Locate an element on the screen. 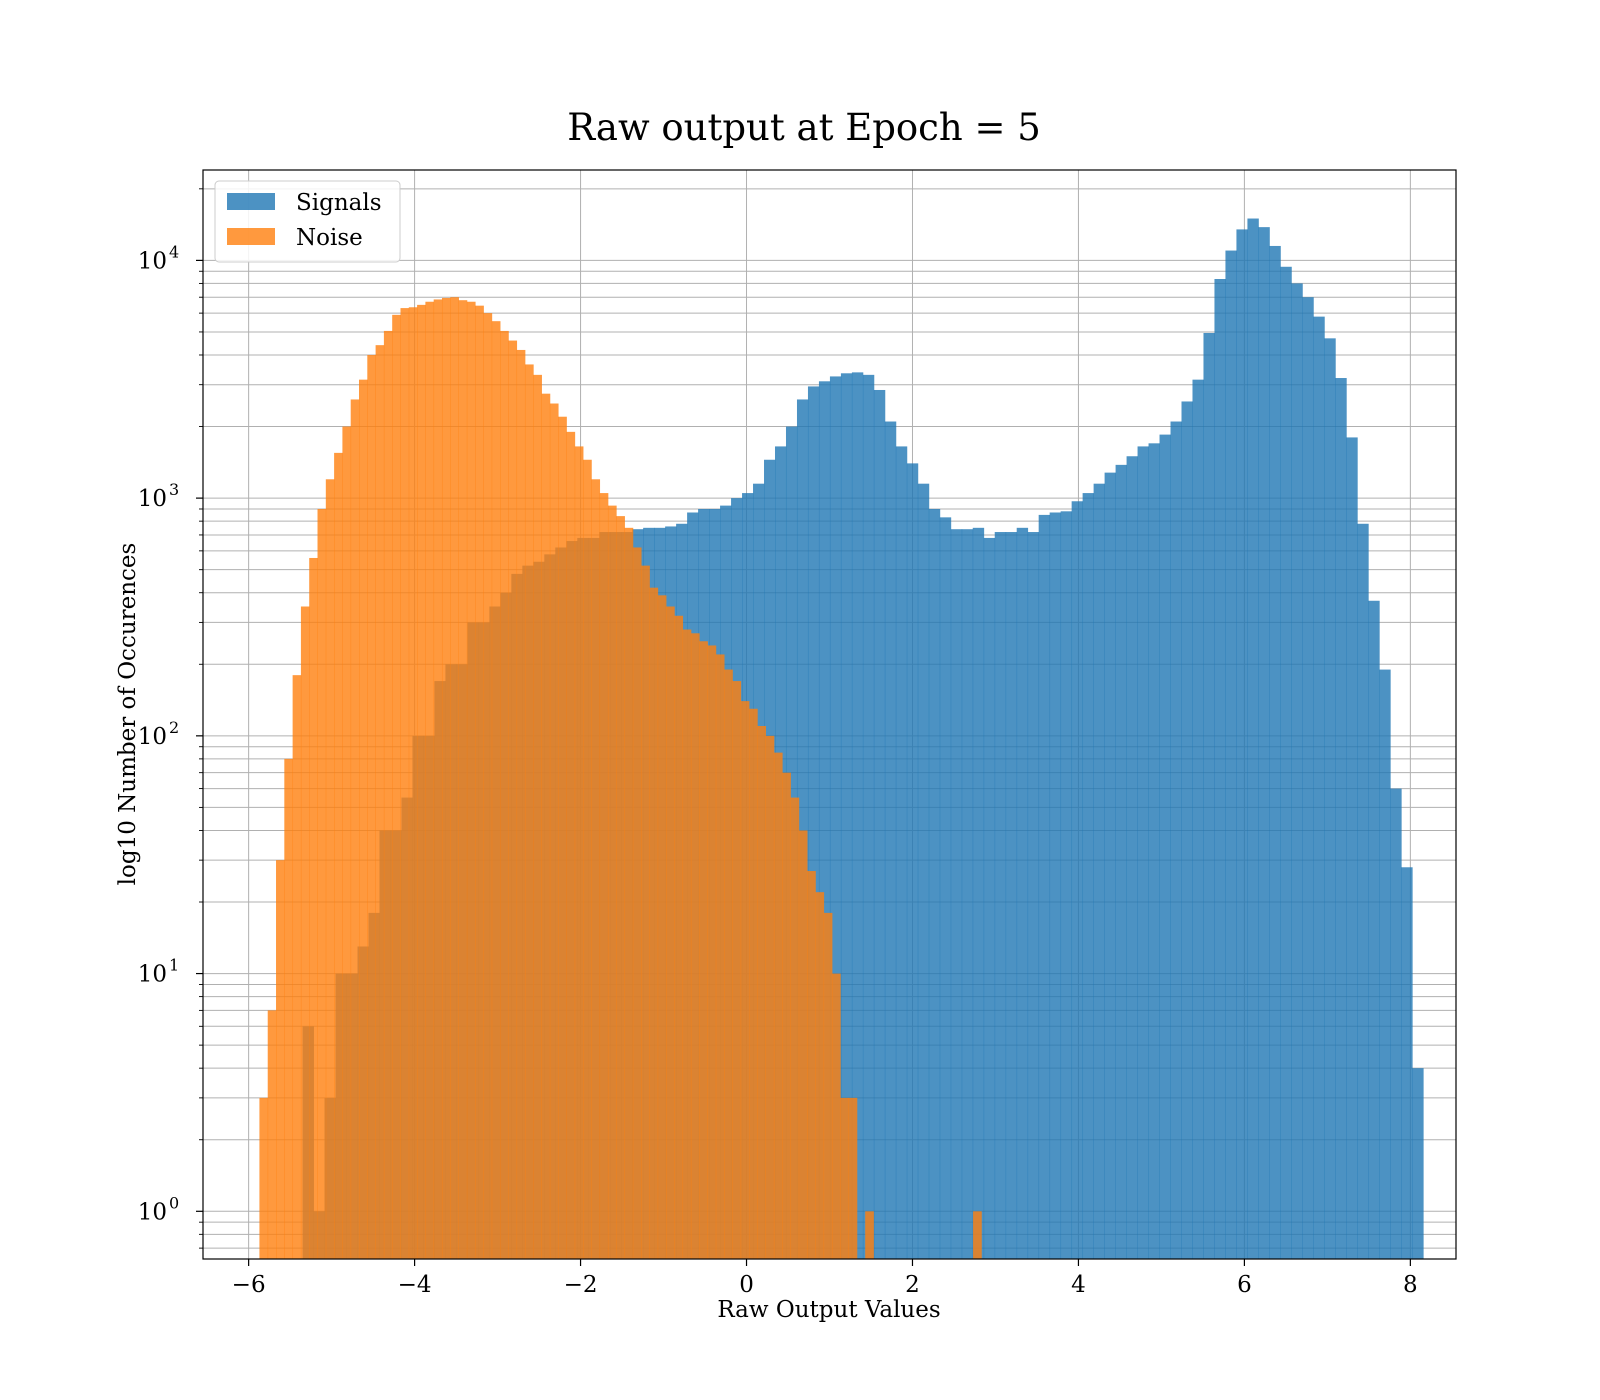  x-tick-label: −6 is located at coordinates (249, 1285).